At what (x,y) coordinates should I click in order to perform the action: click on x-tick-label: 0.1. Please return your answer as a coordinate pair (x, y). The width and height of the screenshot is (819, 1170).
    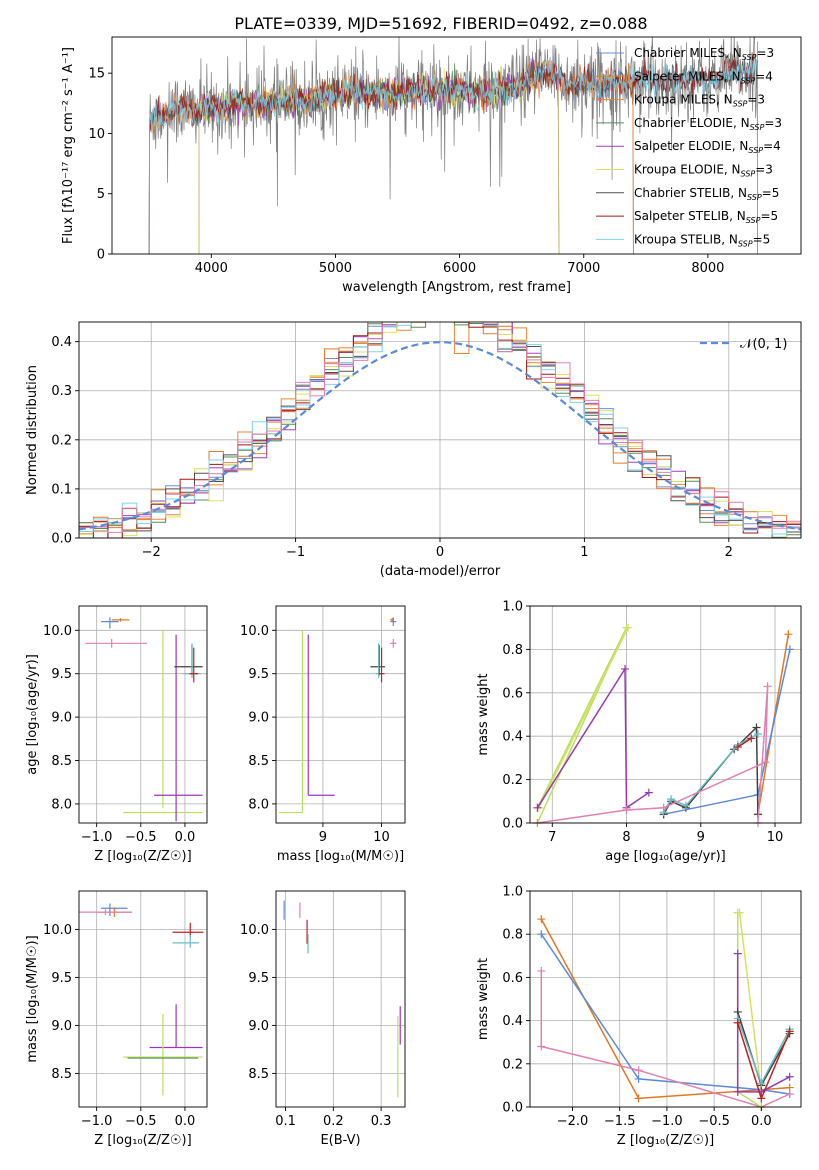
    Looking at the image, I should click on (285, 1121).